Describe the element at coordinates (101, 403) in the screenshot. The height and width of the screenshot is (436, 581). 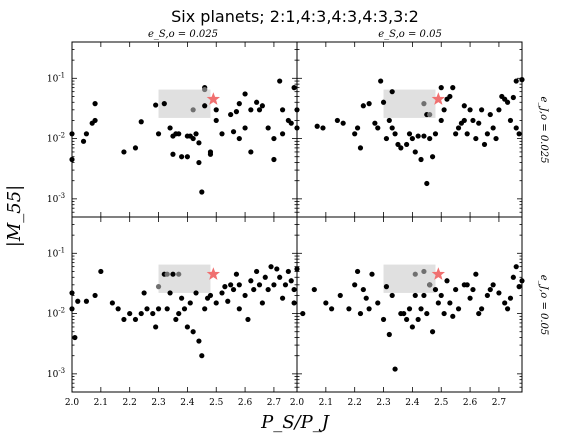
I see `x-tick-label: 2.1` at that location.